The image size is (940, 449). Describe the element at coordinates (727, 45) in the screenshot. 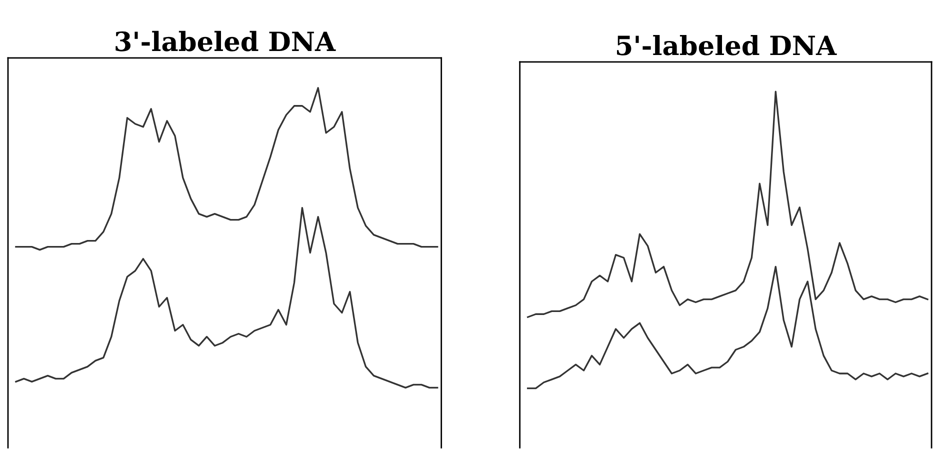

I see `chart-title: 5'-labeled DNA` at that location.